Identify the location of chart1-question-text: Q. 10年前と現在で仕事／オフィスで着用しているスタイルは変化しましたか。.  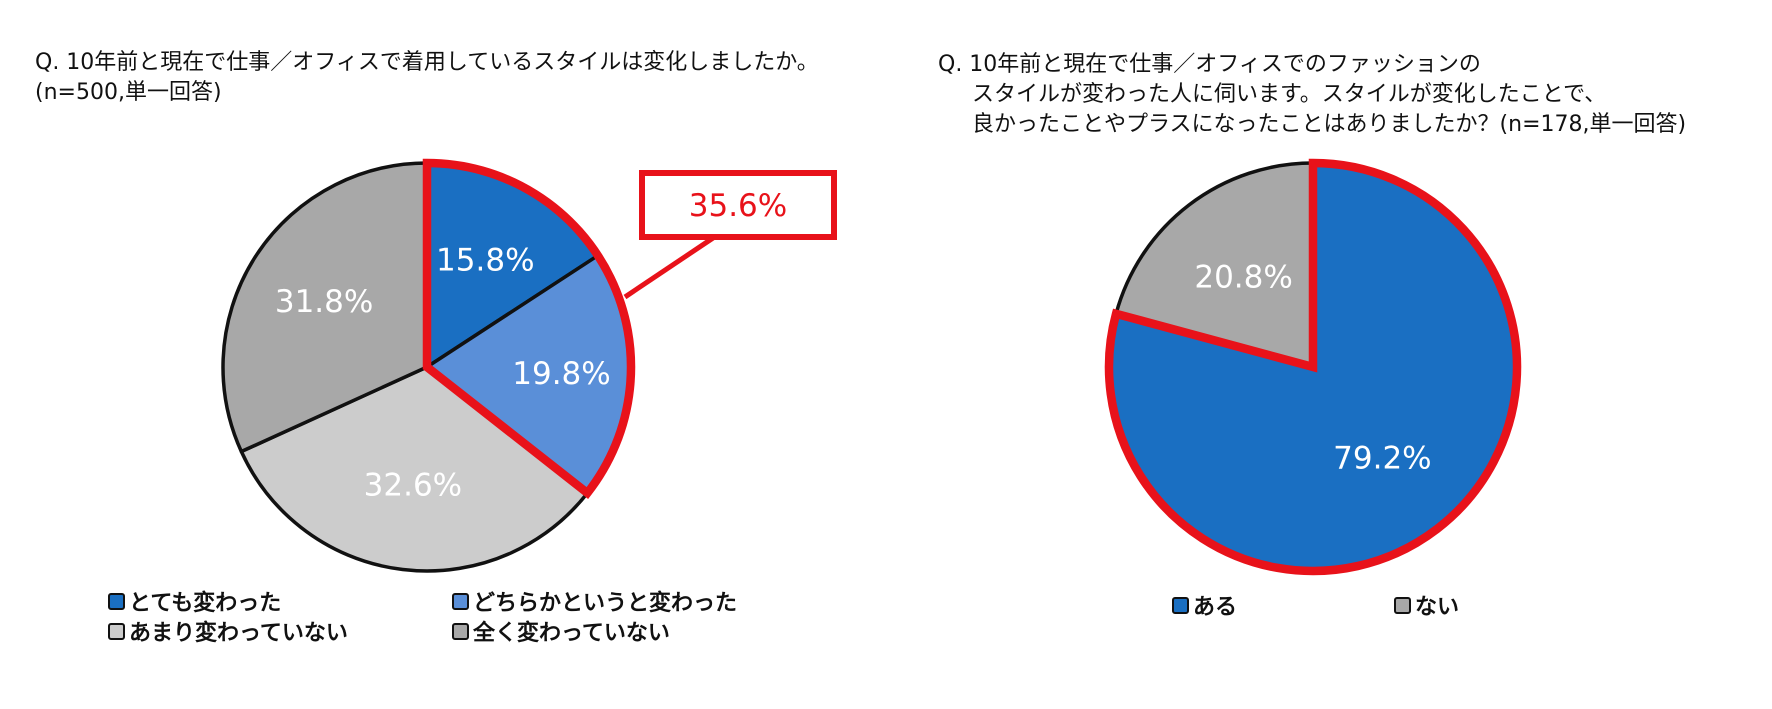
(427, 62).